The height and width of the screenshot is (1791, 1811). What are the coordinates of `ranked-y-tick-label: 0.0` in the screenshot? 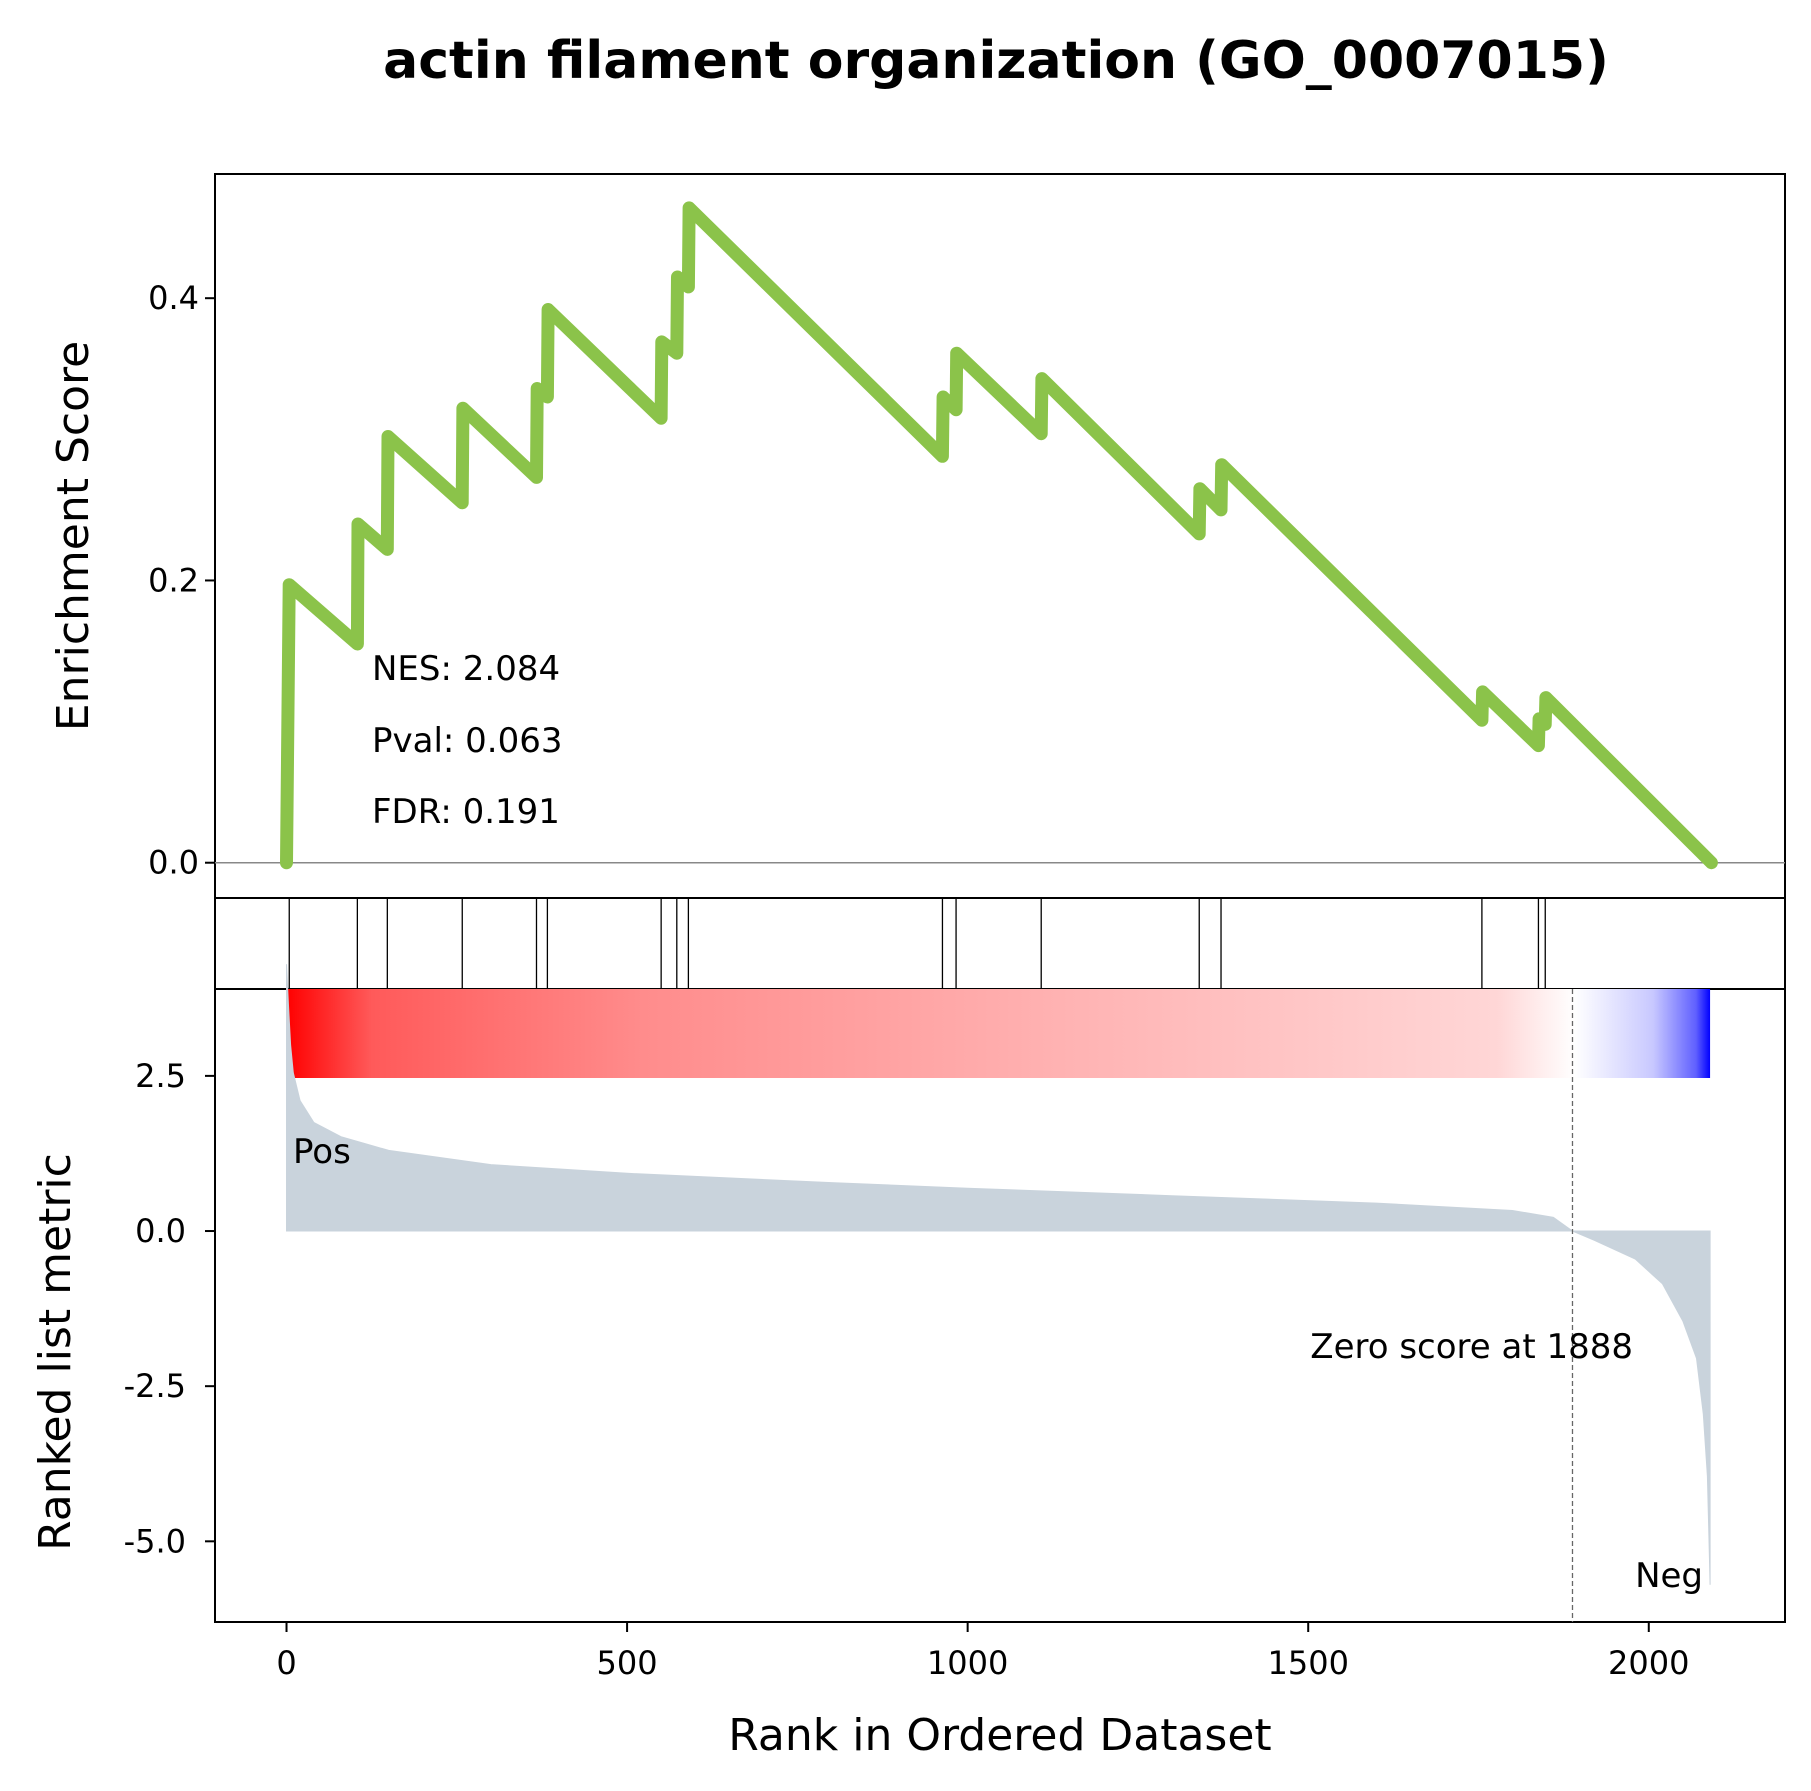 It's located at (160, 1231).